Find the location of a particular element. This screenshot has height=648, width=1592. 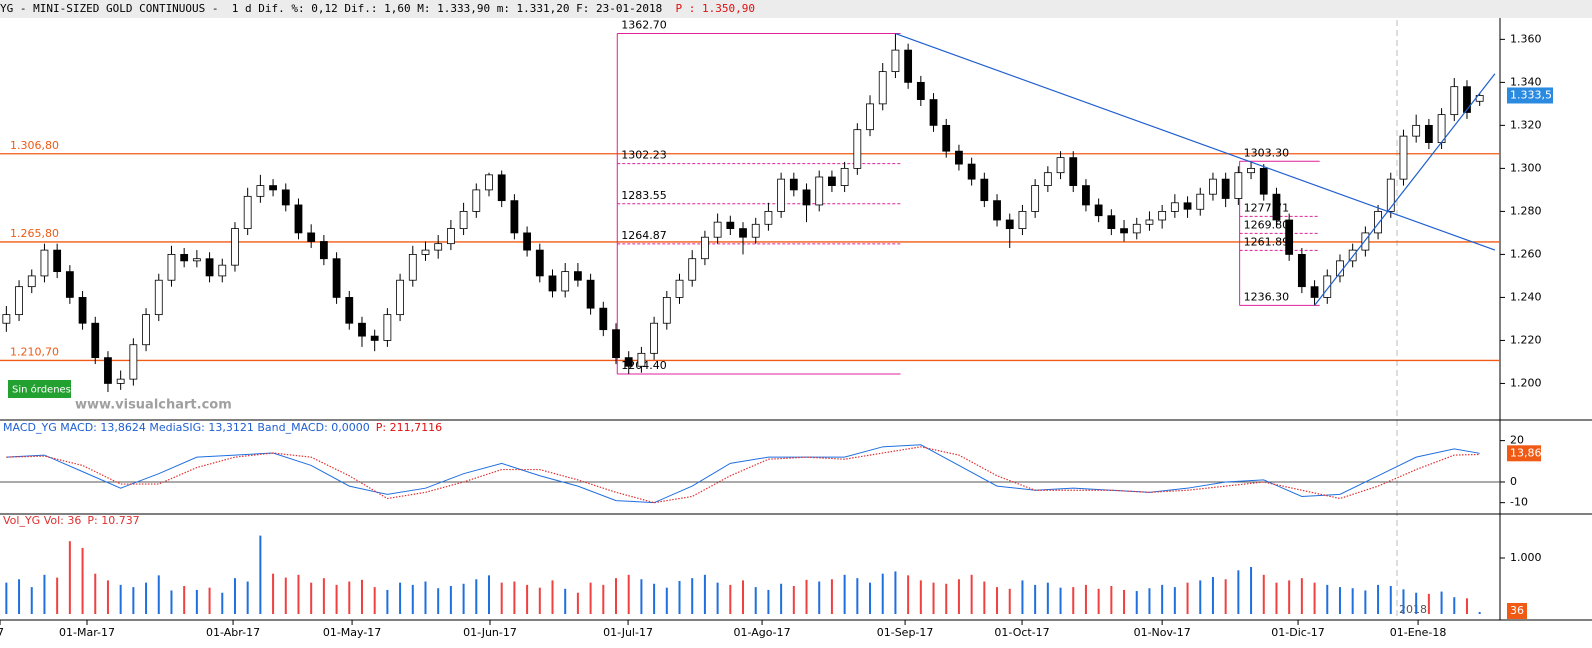

last-price-box is located at coordinates (1530, 95).